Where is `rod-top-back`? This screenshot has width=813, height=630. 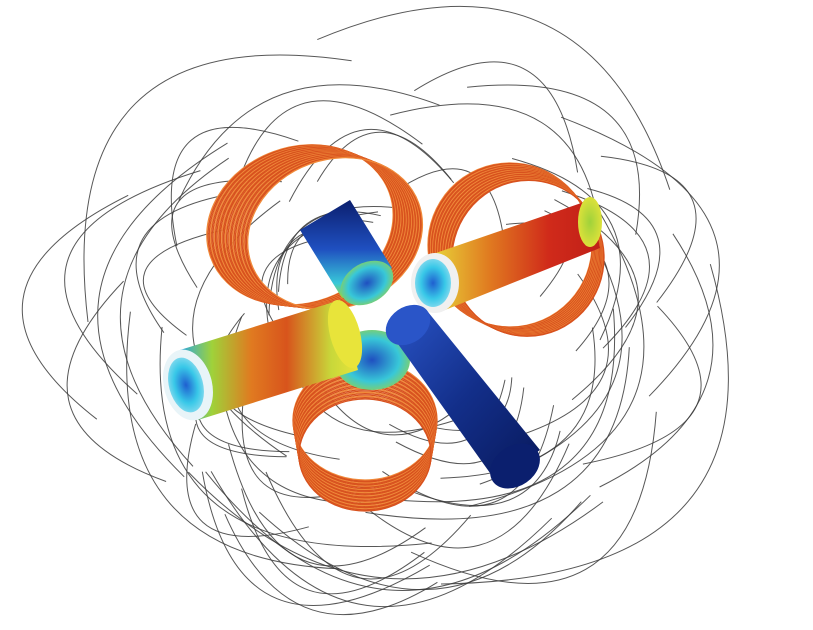
rod-top-back is located at coordinates (347, 253).